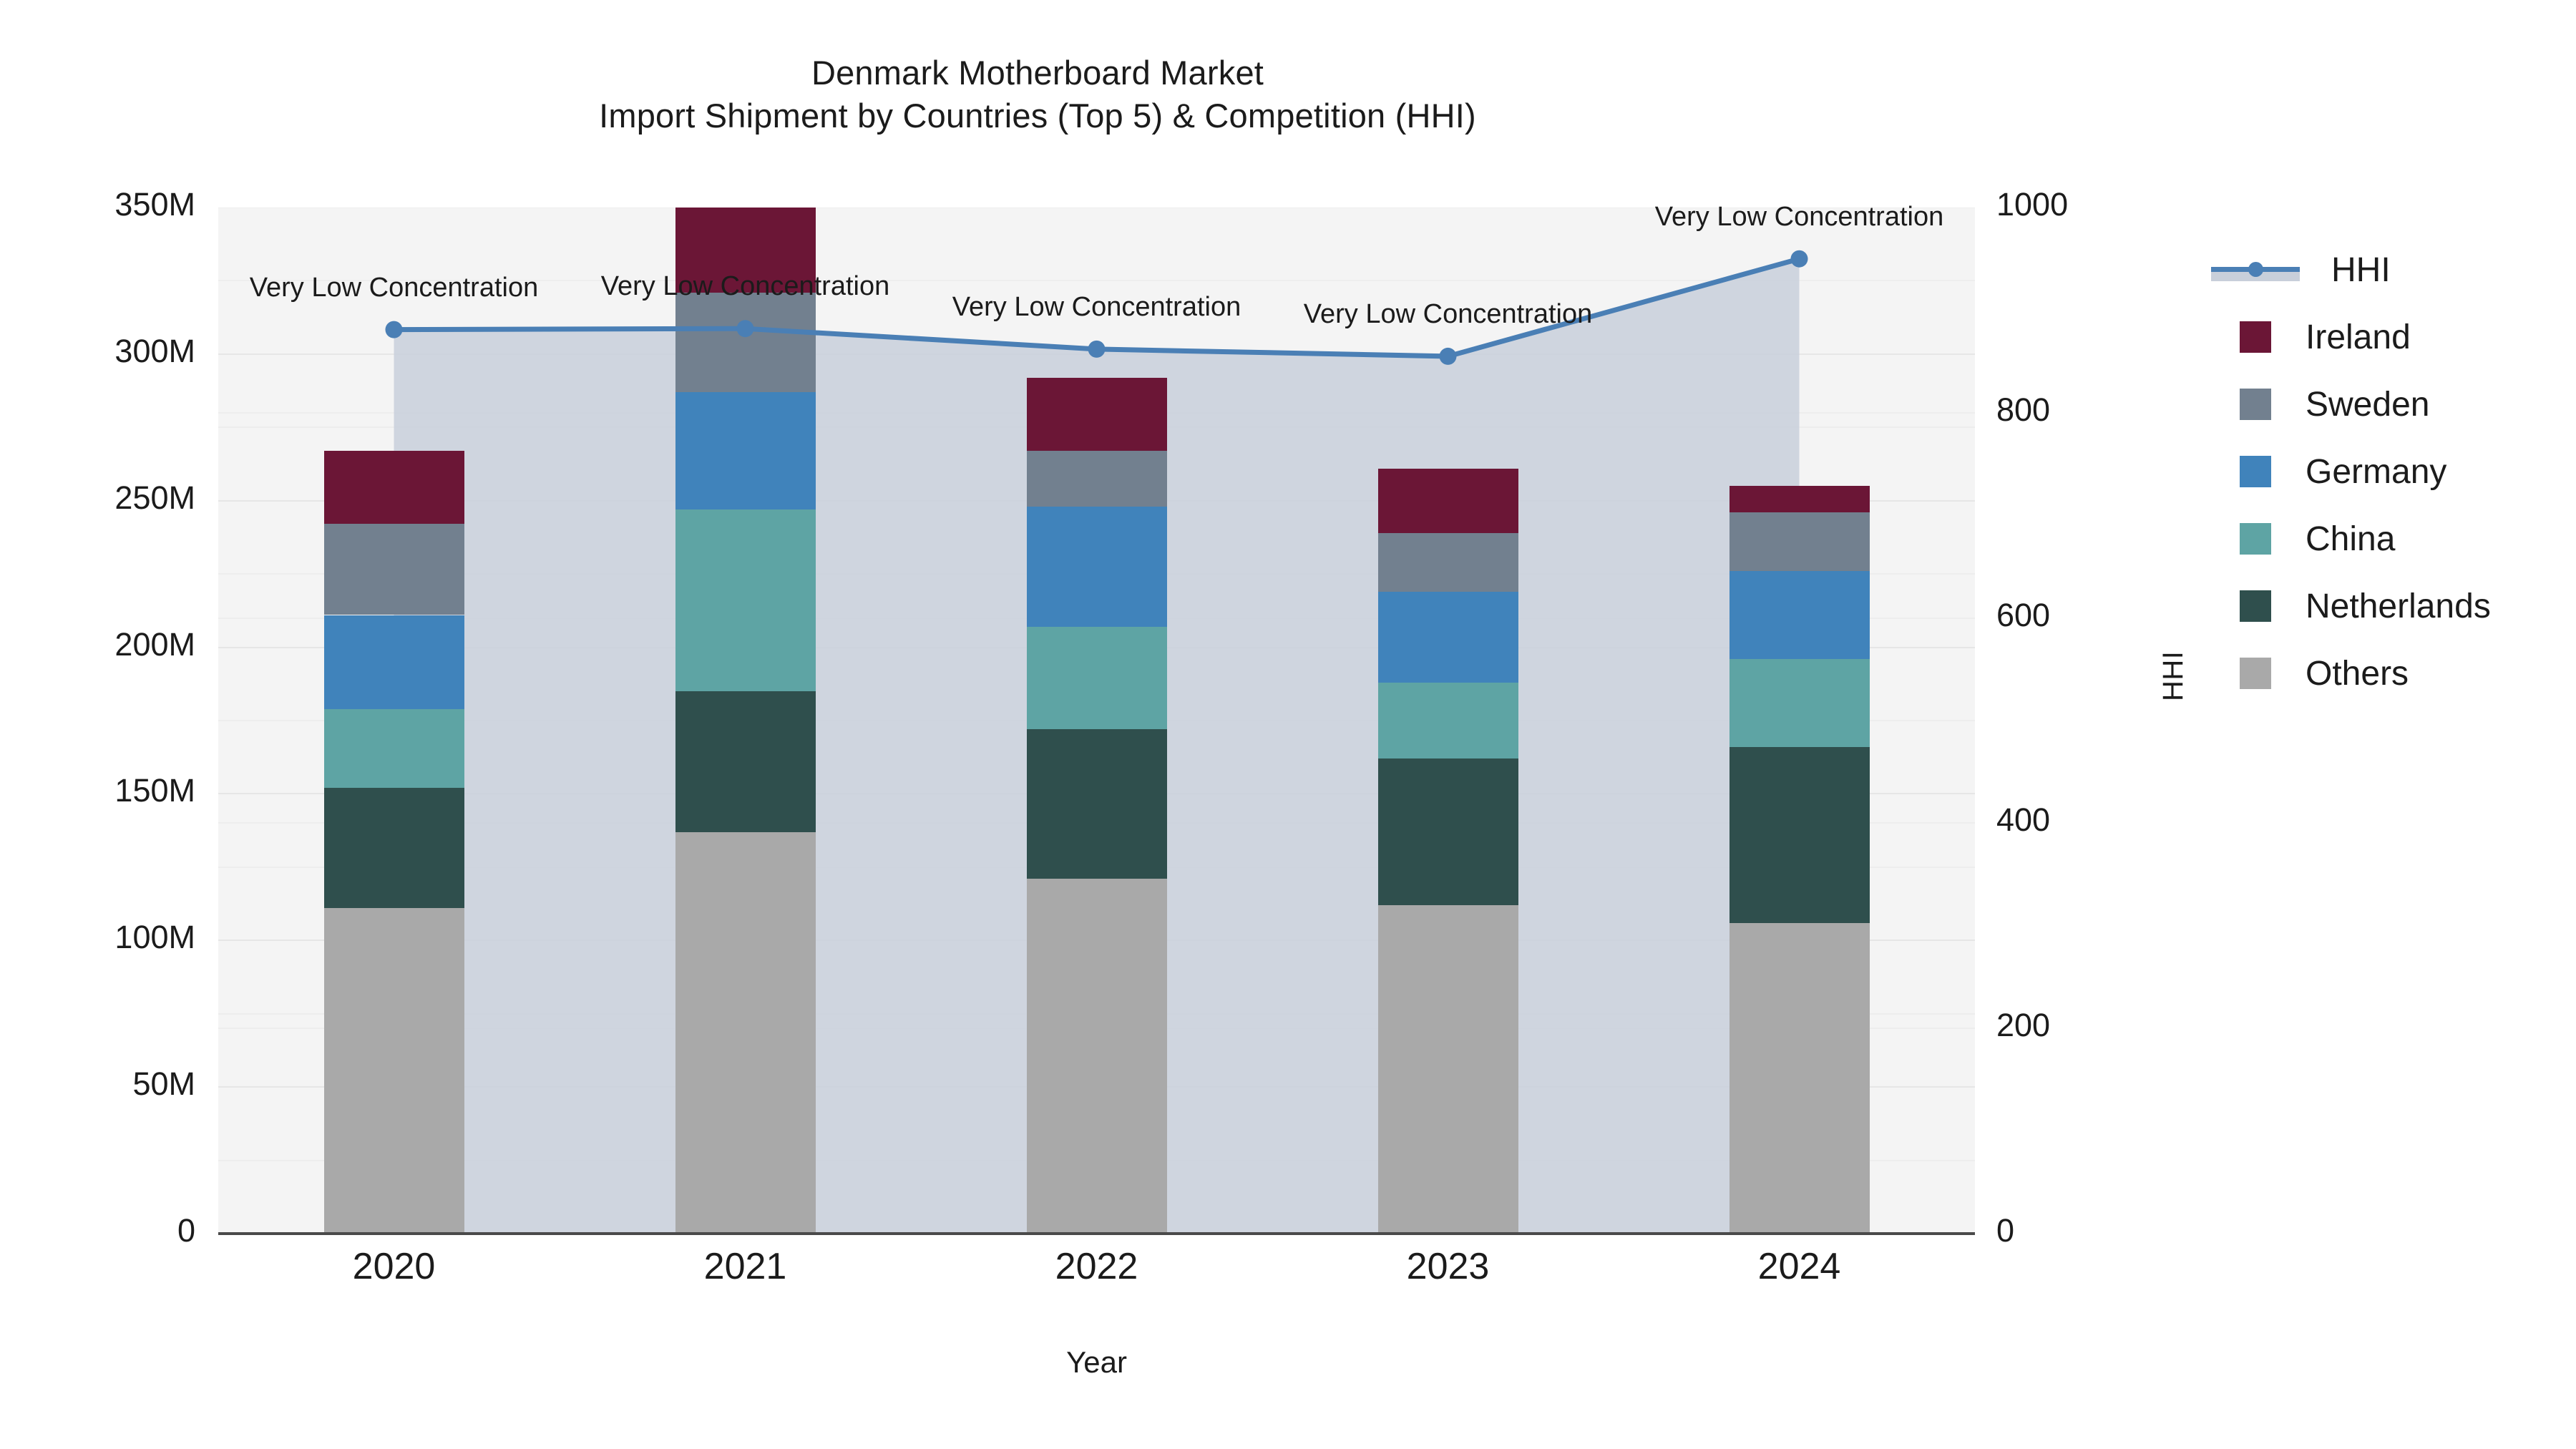 This screenshot has height=1449, width=2576. I want to click on x-axis-label: Year, so click(1096, 1362).